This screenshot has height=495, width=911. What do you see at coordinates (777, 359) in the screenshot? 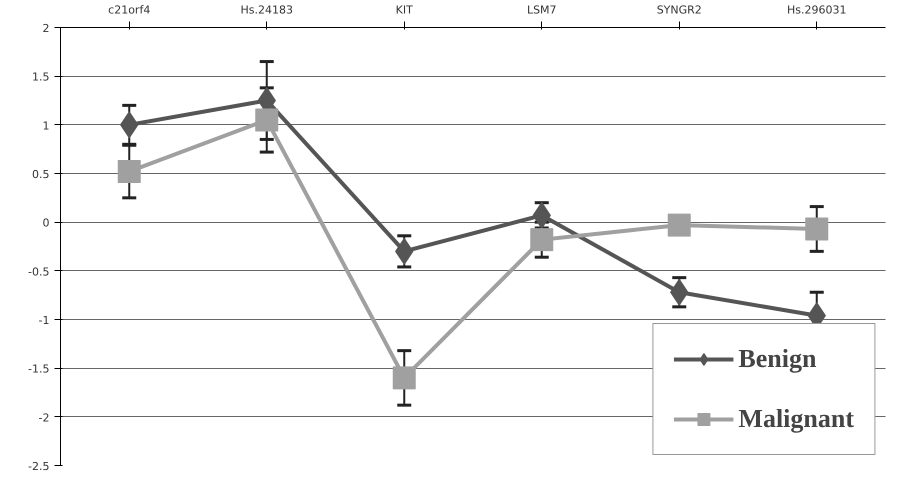
I see `legend-label: Benign` at bounding box center [777, 359].